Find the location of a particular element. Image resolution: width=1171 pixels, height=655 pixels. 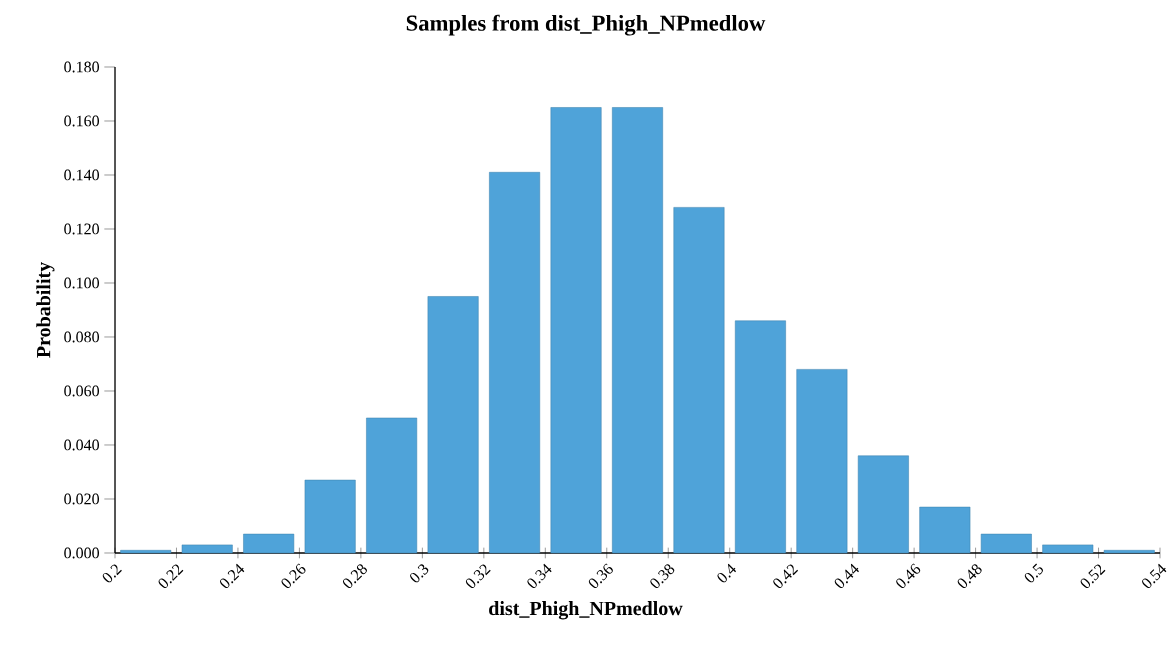

x-tick-label: 0.36 is located at coordinates (600, 575).